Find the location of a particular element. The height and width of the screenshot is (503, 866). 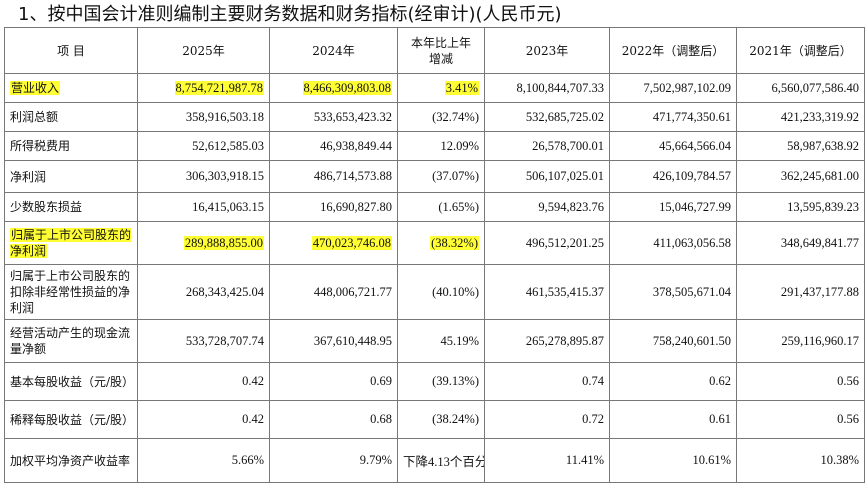

table-cell: 0.74 is located at coordinates (547, 381).